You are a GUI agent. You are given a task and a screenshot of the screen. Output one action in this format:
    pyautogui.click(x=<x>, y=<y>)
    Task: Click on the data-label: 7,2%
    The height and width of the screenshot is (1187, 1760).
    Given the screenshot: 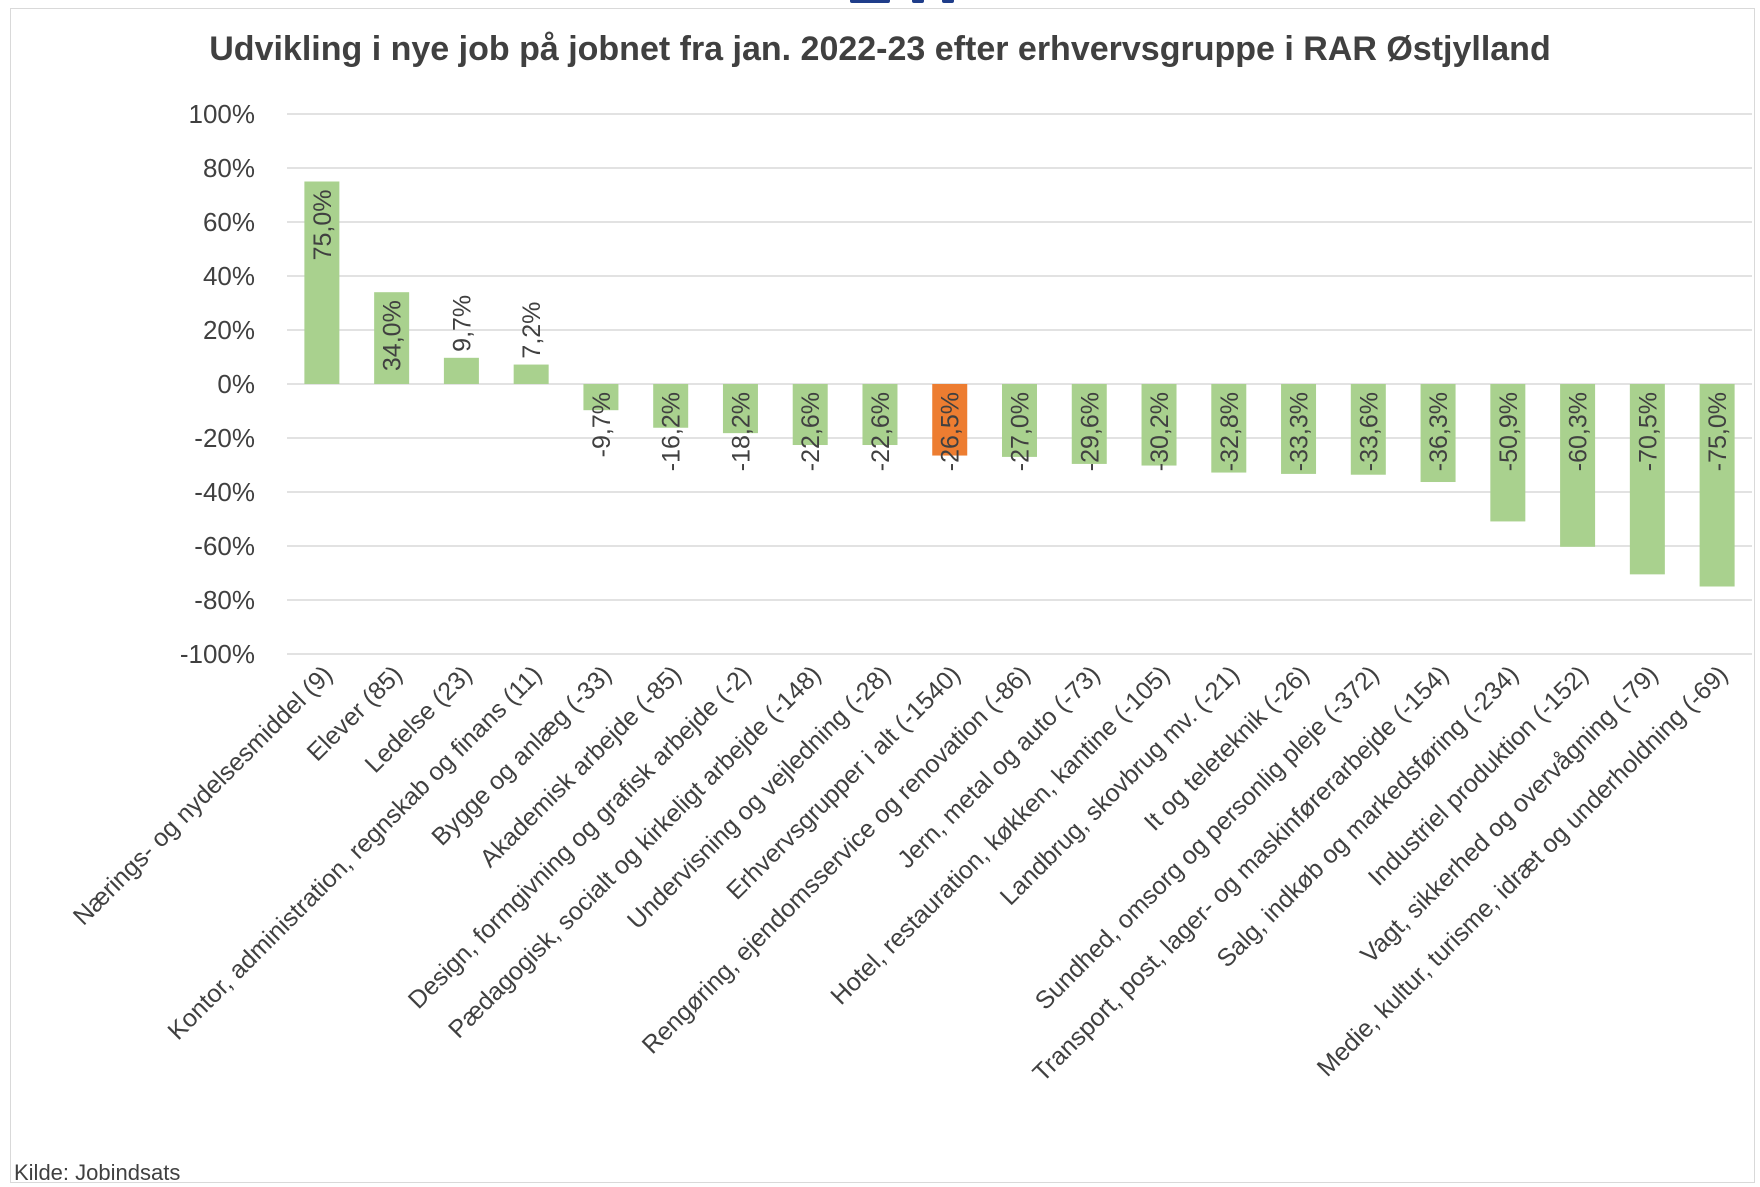 What is the action you would take?
    pyautogui.click(x=532, y=330)
    